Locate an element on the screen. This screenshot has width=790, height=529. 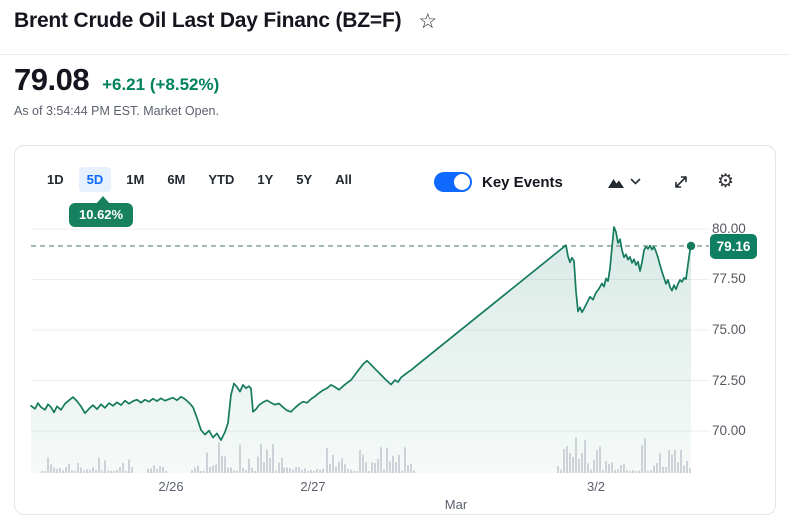
y-tick-label: 80.00 is located at coordinates (729, 228).